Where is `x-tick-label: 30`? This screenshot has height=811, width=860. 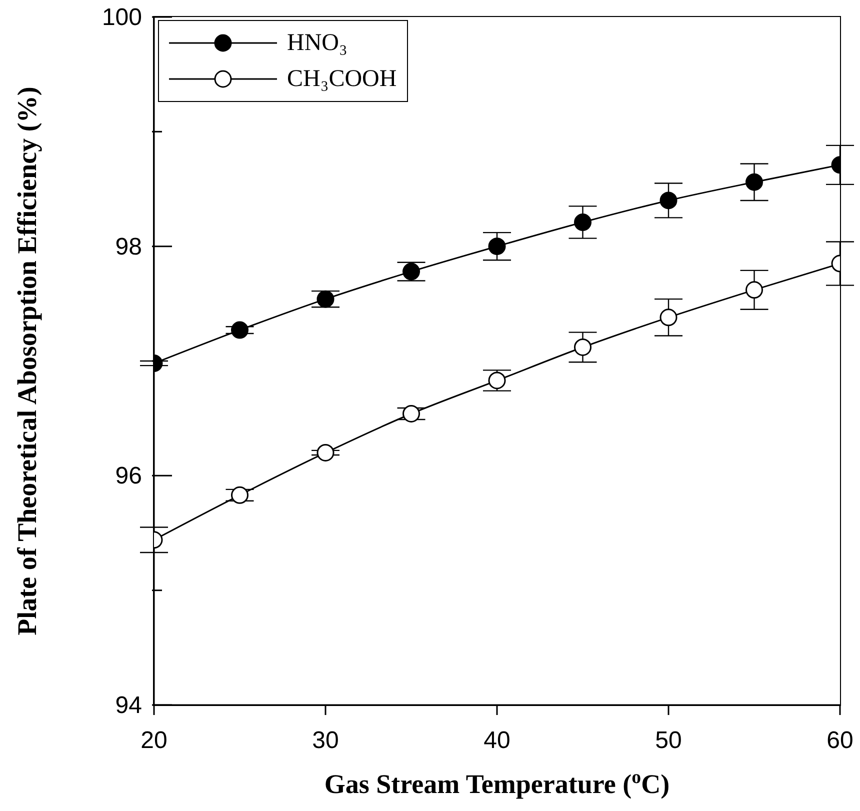
x-tick-label: 30 is located at coordinates (325, 740).